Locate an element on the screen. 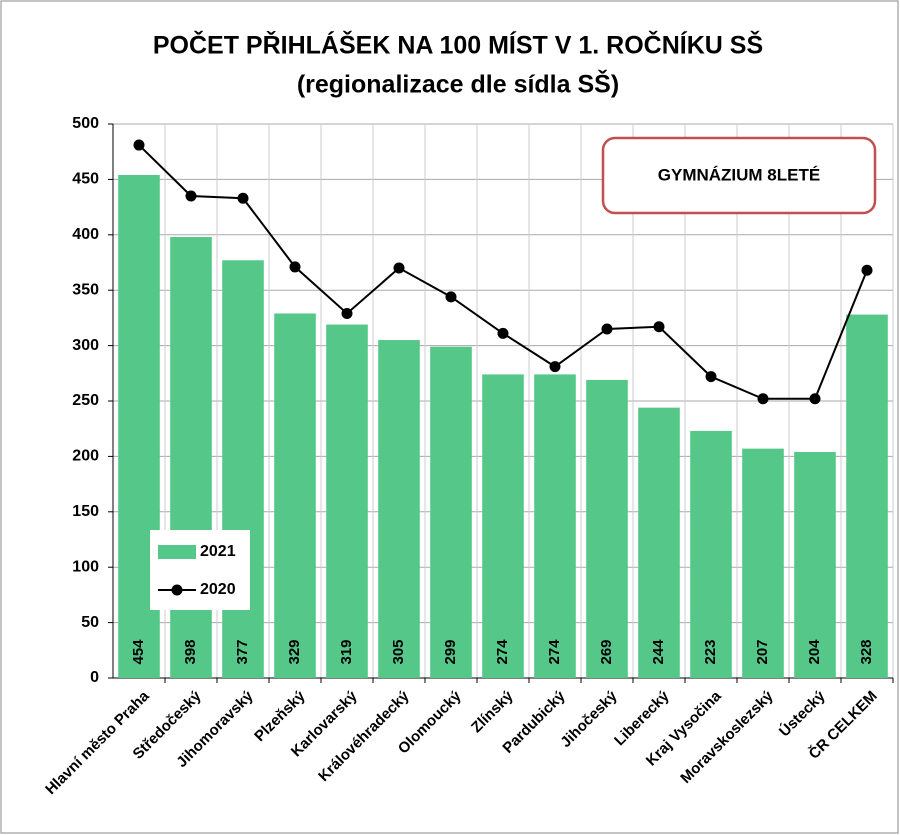 The image size is (900, 835). legend-swatch is located at coordinates (177, 552).